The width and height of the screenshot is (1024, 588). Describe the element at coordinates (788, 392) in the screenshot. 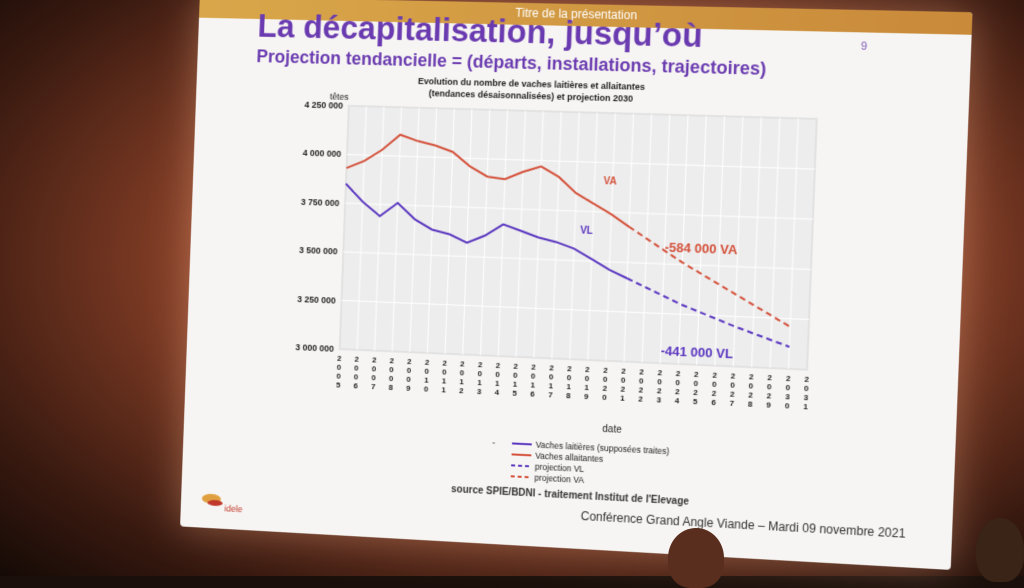

I see `x-tick-label: 2030` at that location.